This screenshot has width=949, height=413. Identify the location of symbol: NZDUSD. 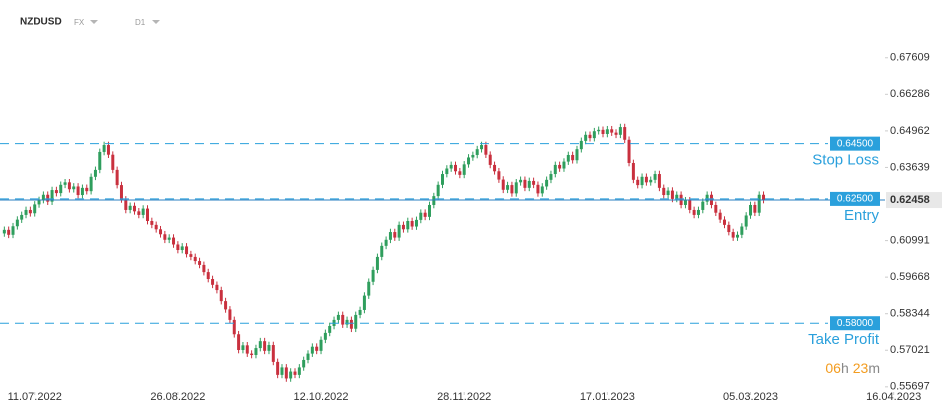
(41, 22).